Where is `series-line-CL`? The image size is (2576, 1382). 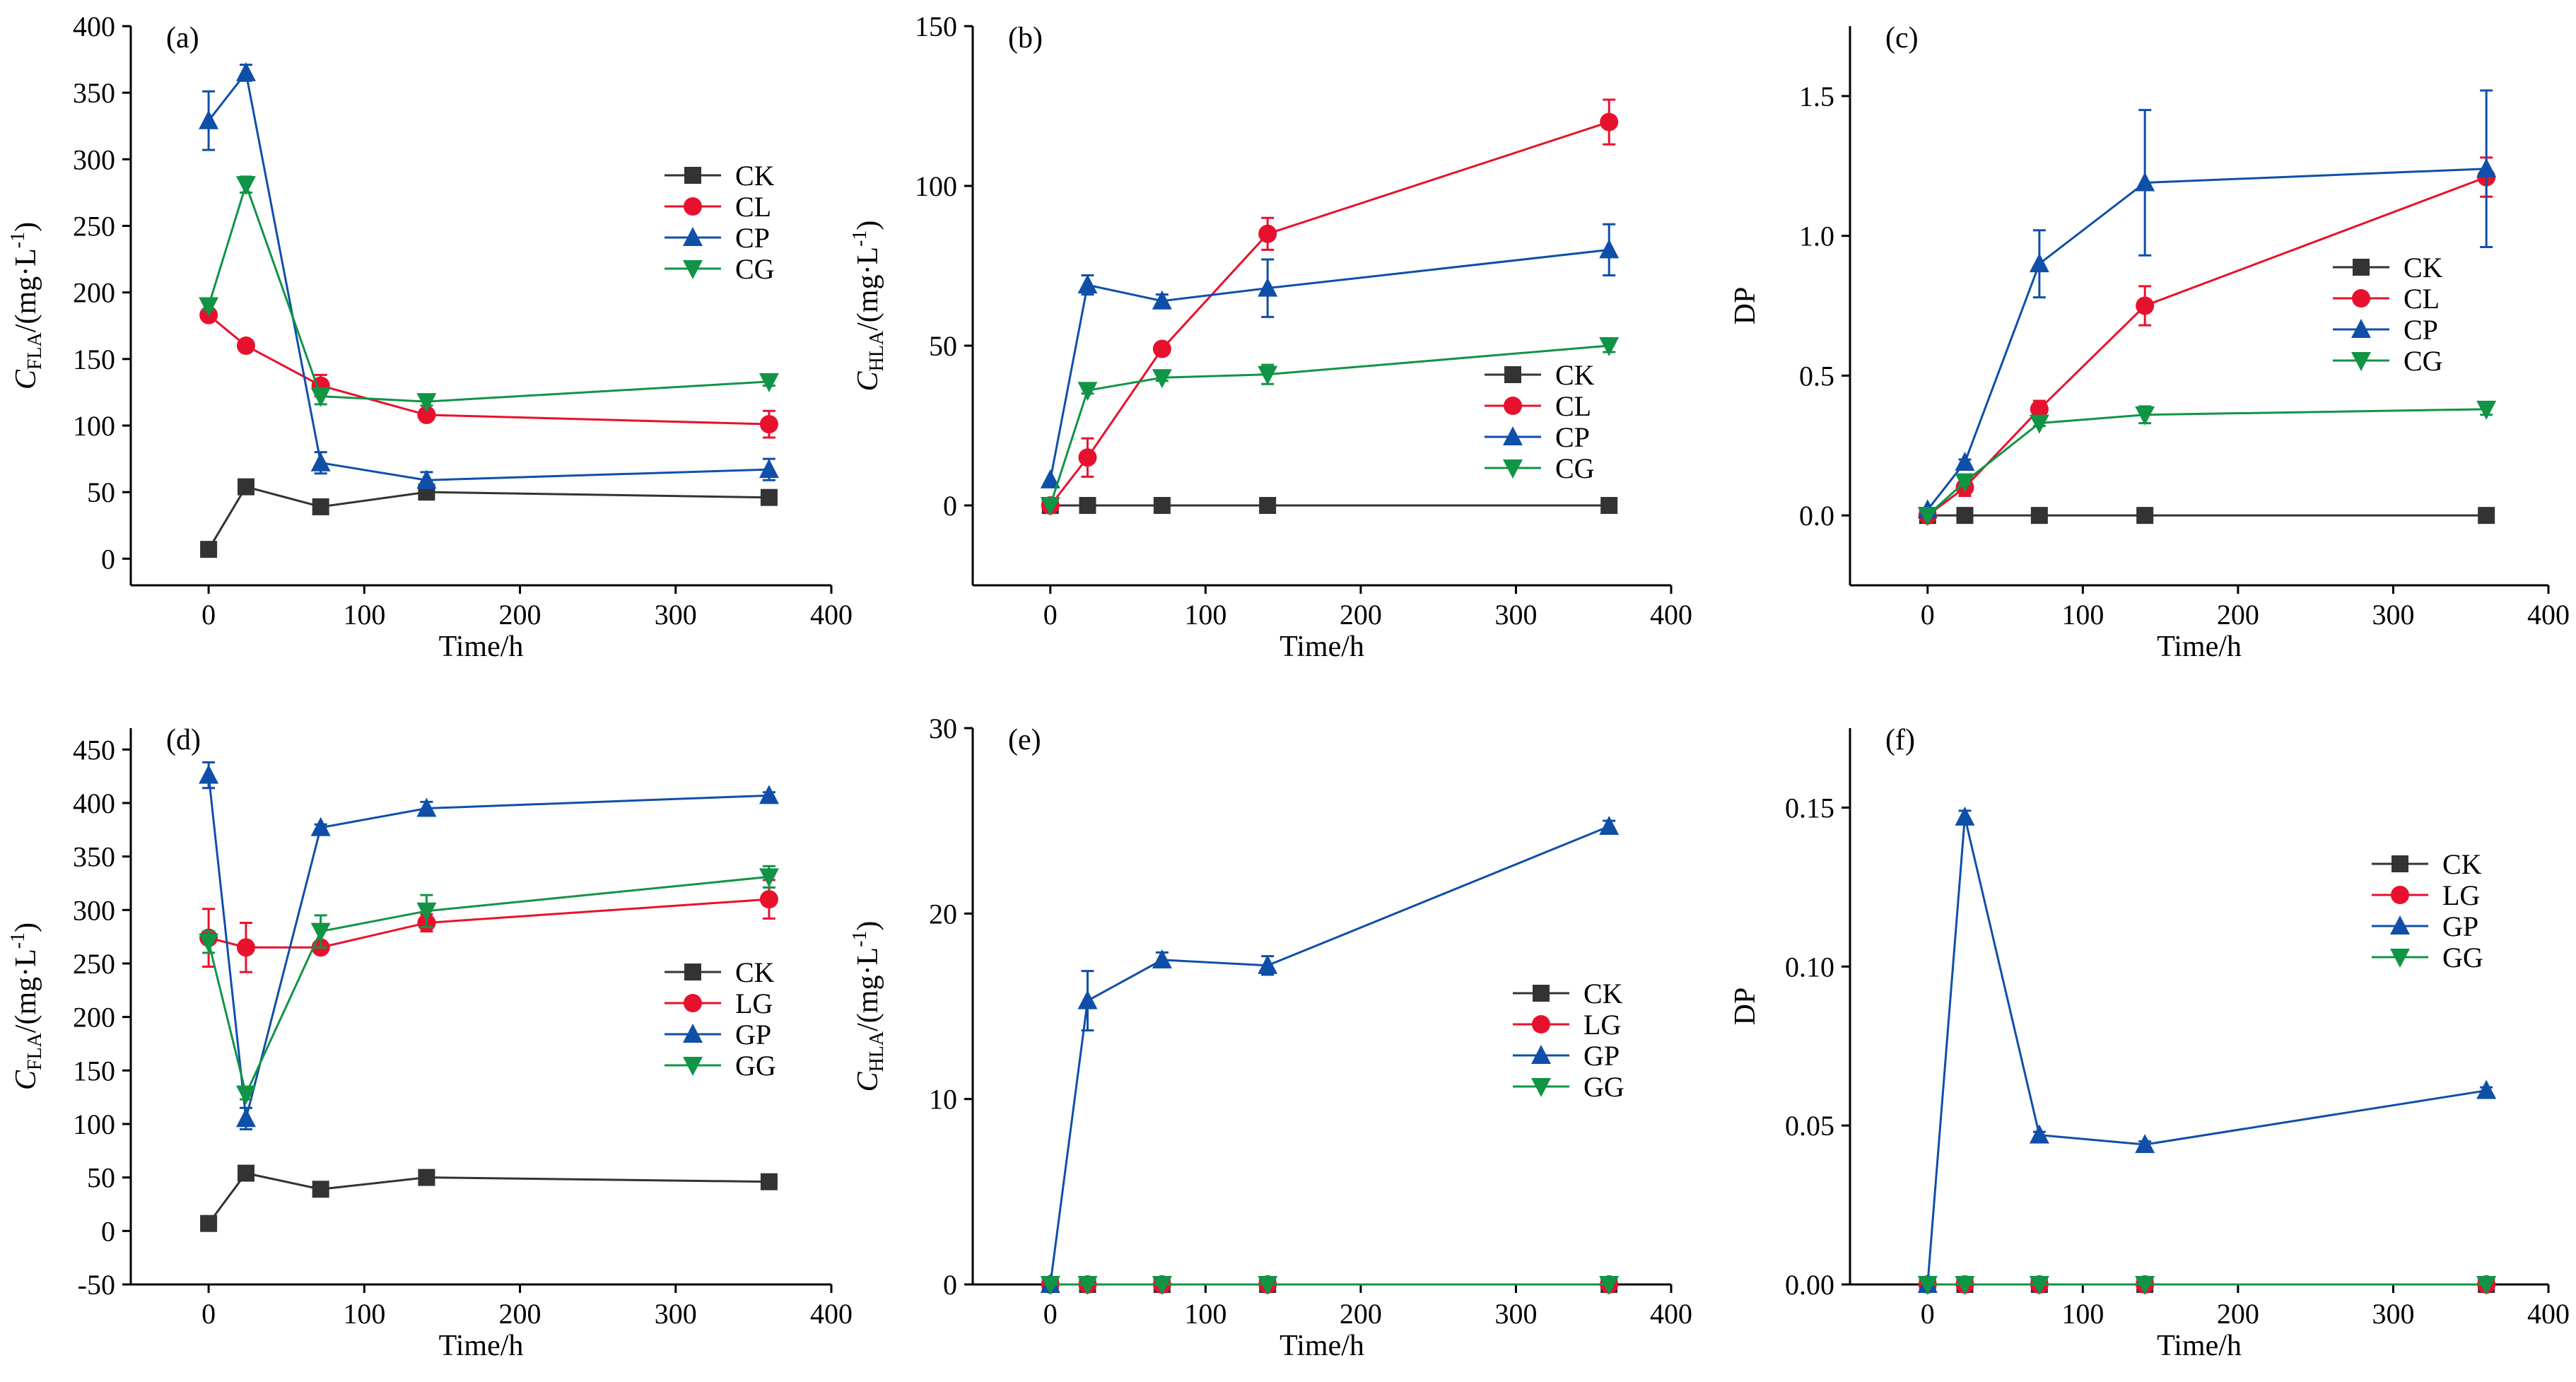 series-line-CL is located at coordinates (2207, 346).